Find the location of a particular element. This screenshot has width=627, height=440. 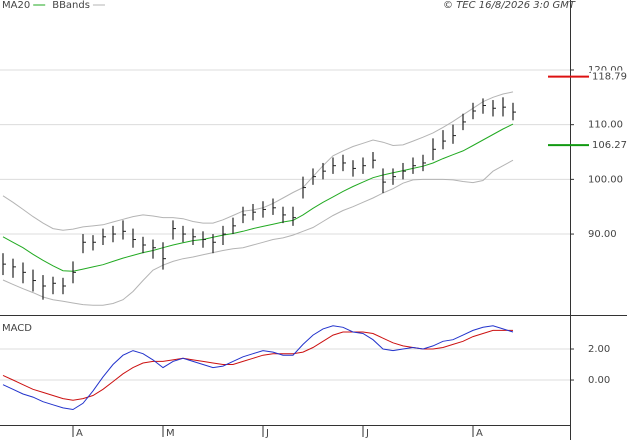

y-tick-label: 90.00 is located at coordinates (602, 234).